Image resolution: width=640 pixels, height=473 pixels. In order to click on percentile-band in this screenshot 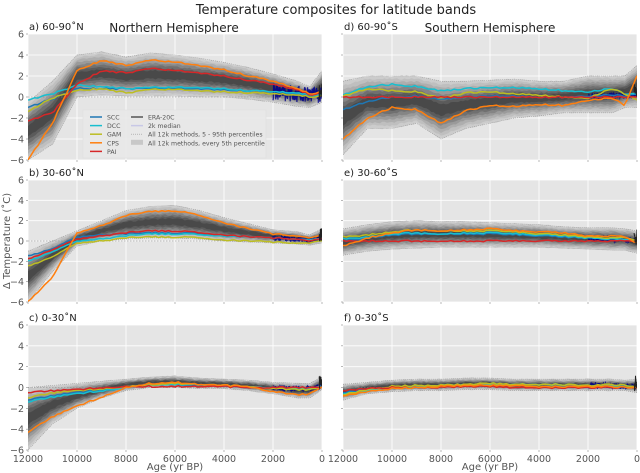, I will do `click(490, 104)`.